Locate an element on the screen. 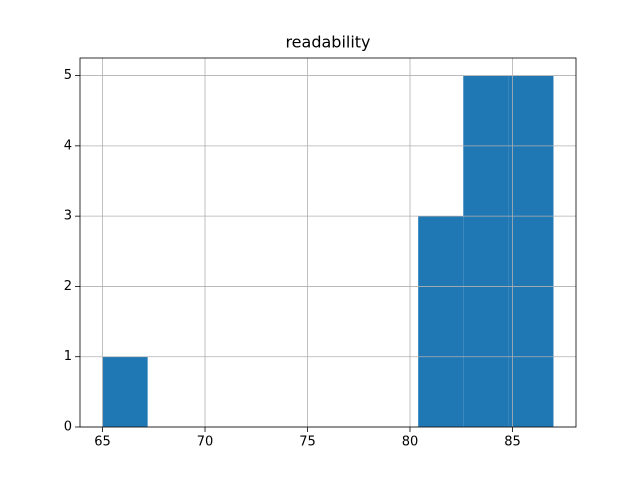 The height and width of the screenshot is (480, 640). x-tick-label: 70 is located at coordinates (205, 442).